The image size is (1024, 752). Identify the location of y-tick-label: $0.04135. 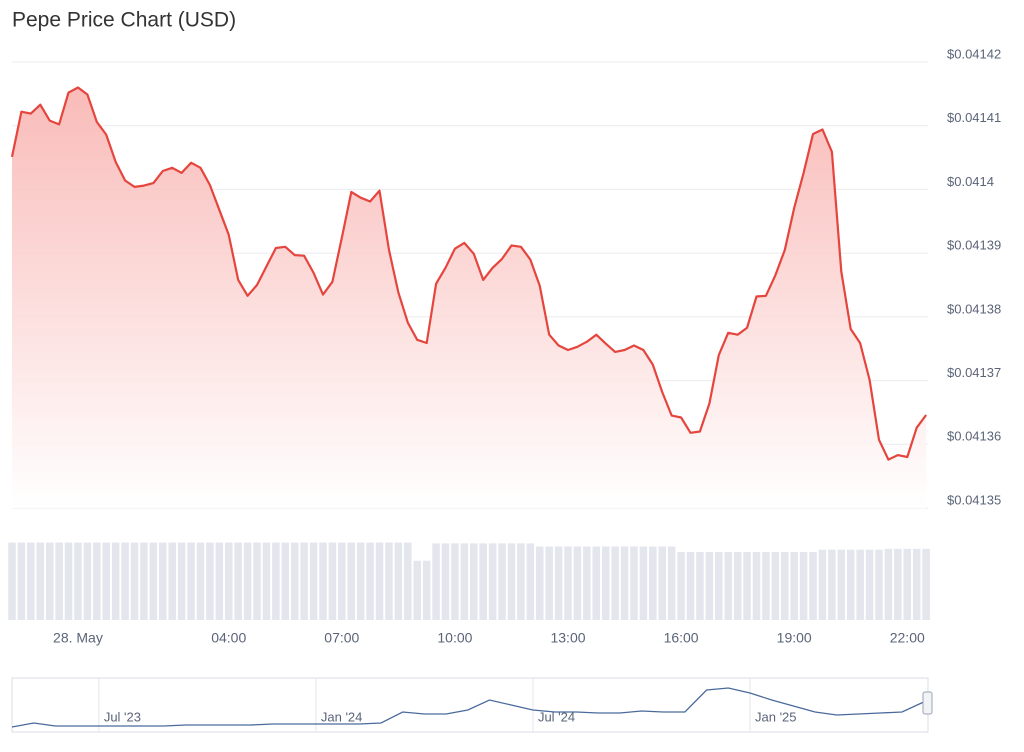
(974, 499).